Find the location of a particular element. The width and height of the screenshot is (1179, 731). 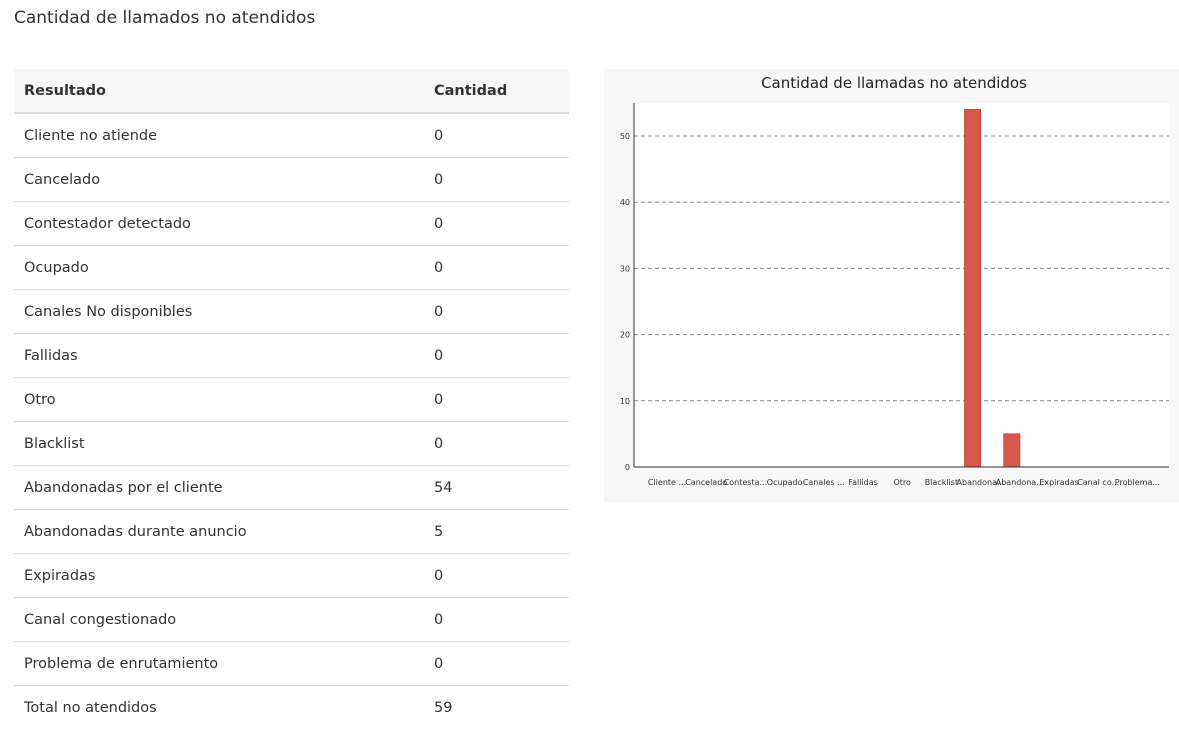

table-row: Fallidas 0 is located at coordinates (291, 355).